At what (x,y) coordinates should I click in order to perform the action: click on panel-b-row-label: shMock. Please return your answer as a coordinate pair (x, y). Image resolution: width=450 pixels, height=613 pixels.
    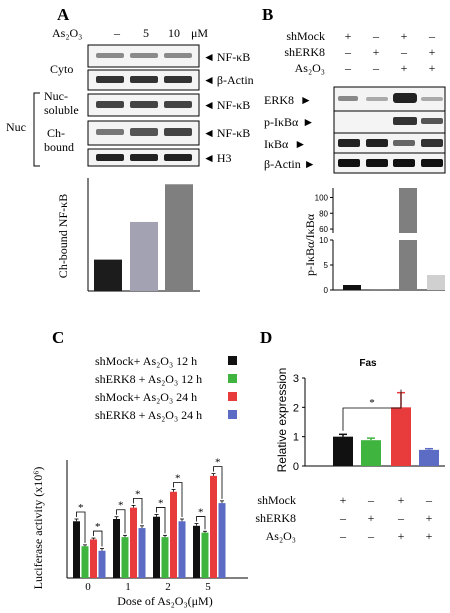
    Looking at the image, I should click on (305, 36).